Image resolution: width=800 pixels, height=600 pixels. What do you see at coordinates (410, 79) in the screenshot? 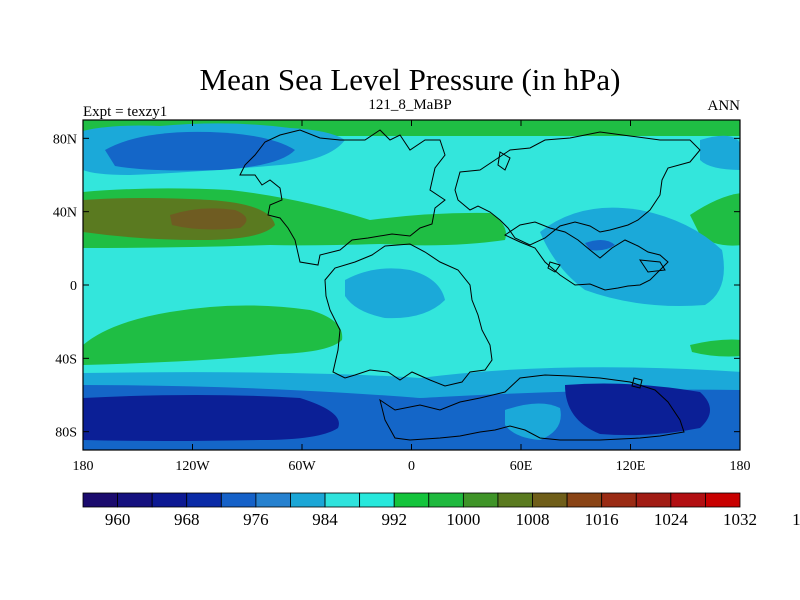
I see `plot-title: Mean Sea Level Pressure (in hPa)` at bounding box center [410, 79].